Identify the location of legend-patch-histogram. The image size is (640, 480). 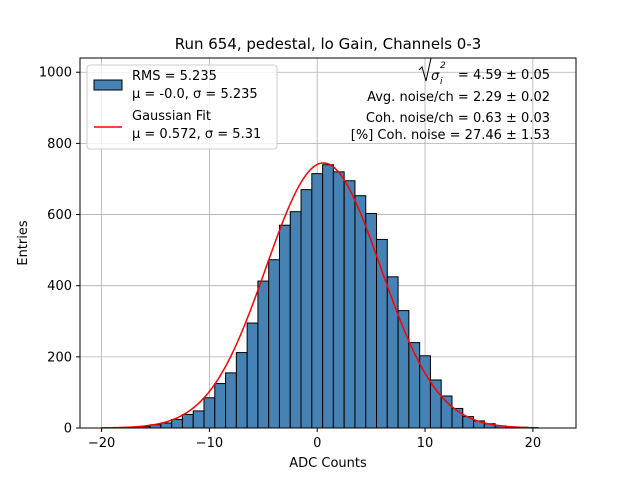
(108, 85).